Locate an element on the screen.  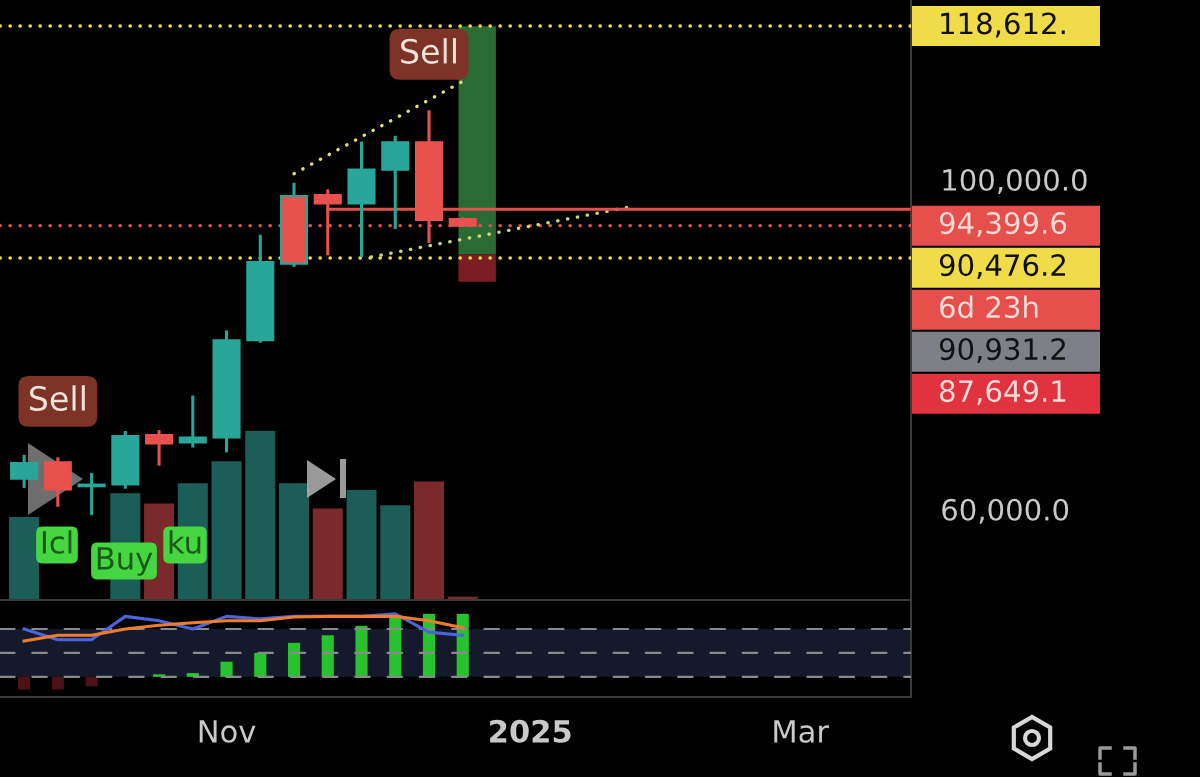
ref-line-label: 90,476.2 is located at coordinates (1002, 267).